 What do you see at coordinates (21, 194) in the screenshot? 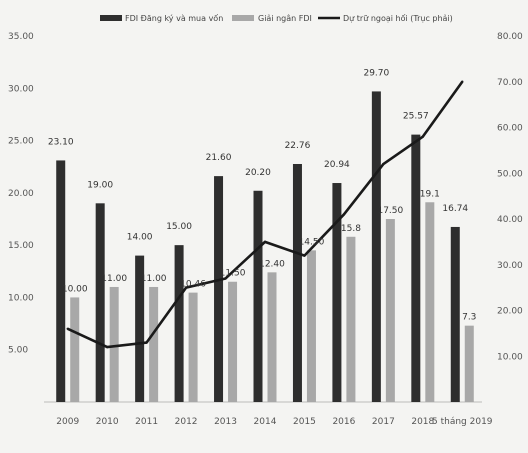
I see `left-axis-tick: 20.00` at bounding box center [21, 194].